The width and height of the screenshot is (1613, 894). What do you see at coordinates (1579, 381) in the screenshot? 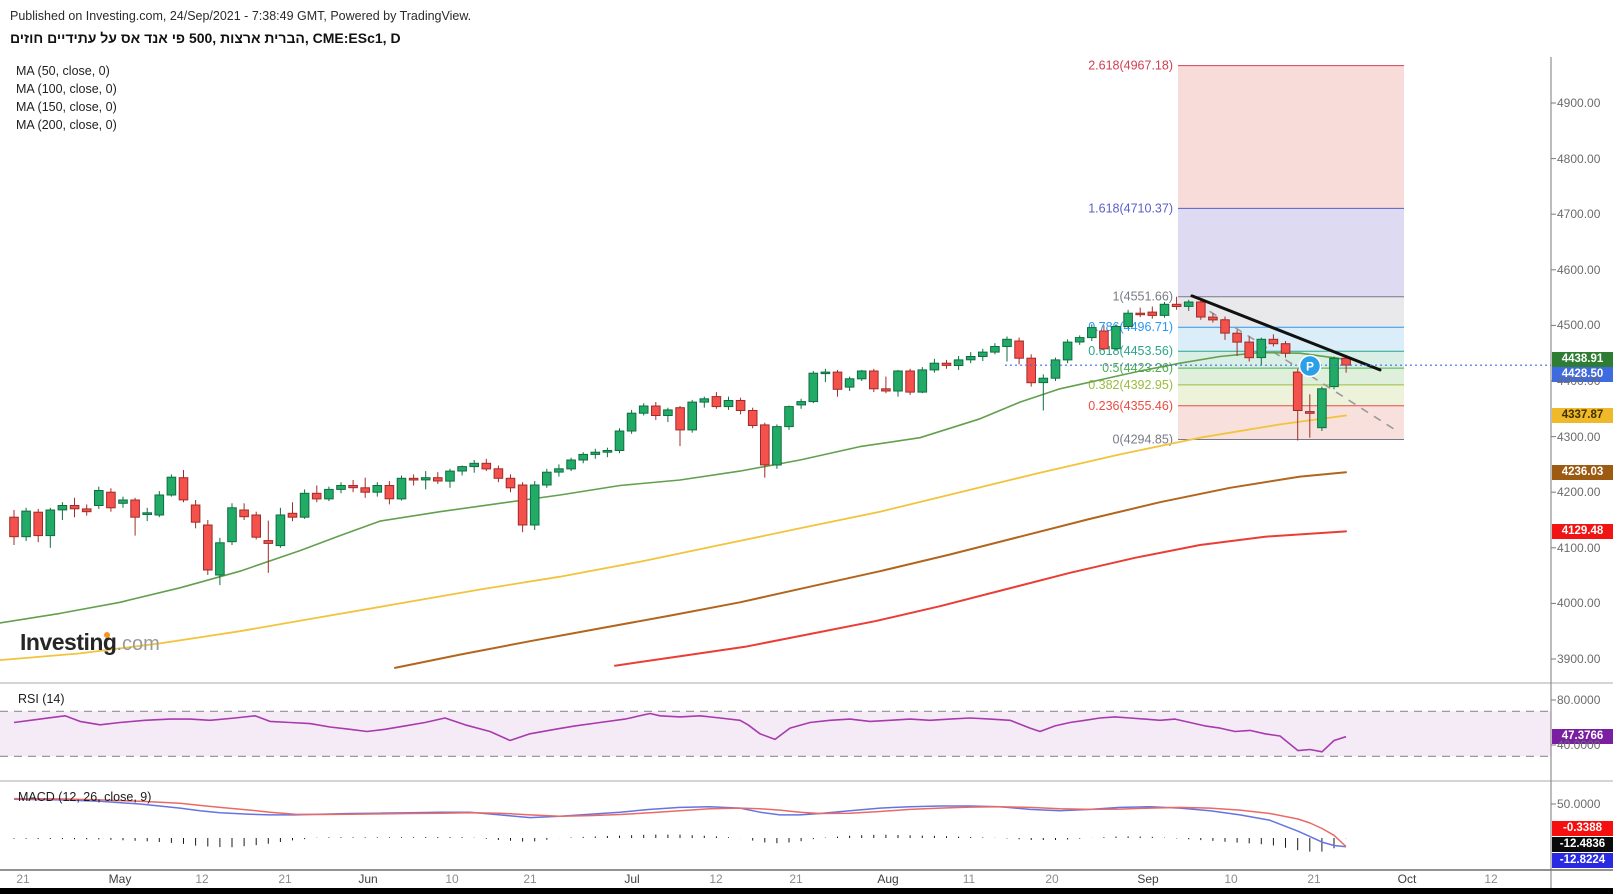
I see `price-tick-label: 4400.00` at bounding box center [1579, 381].